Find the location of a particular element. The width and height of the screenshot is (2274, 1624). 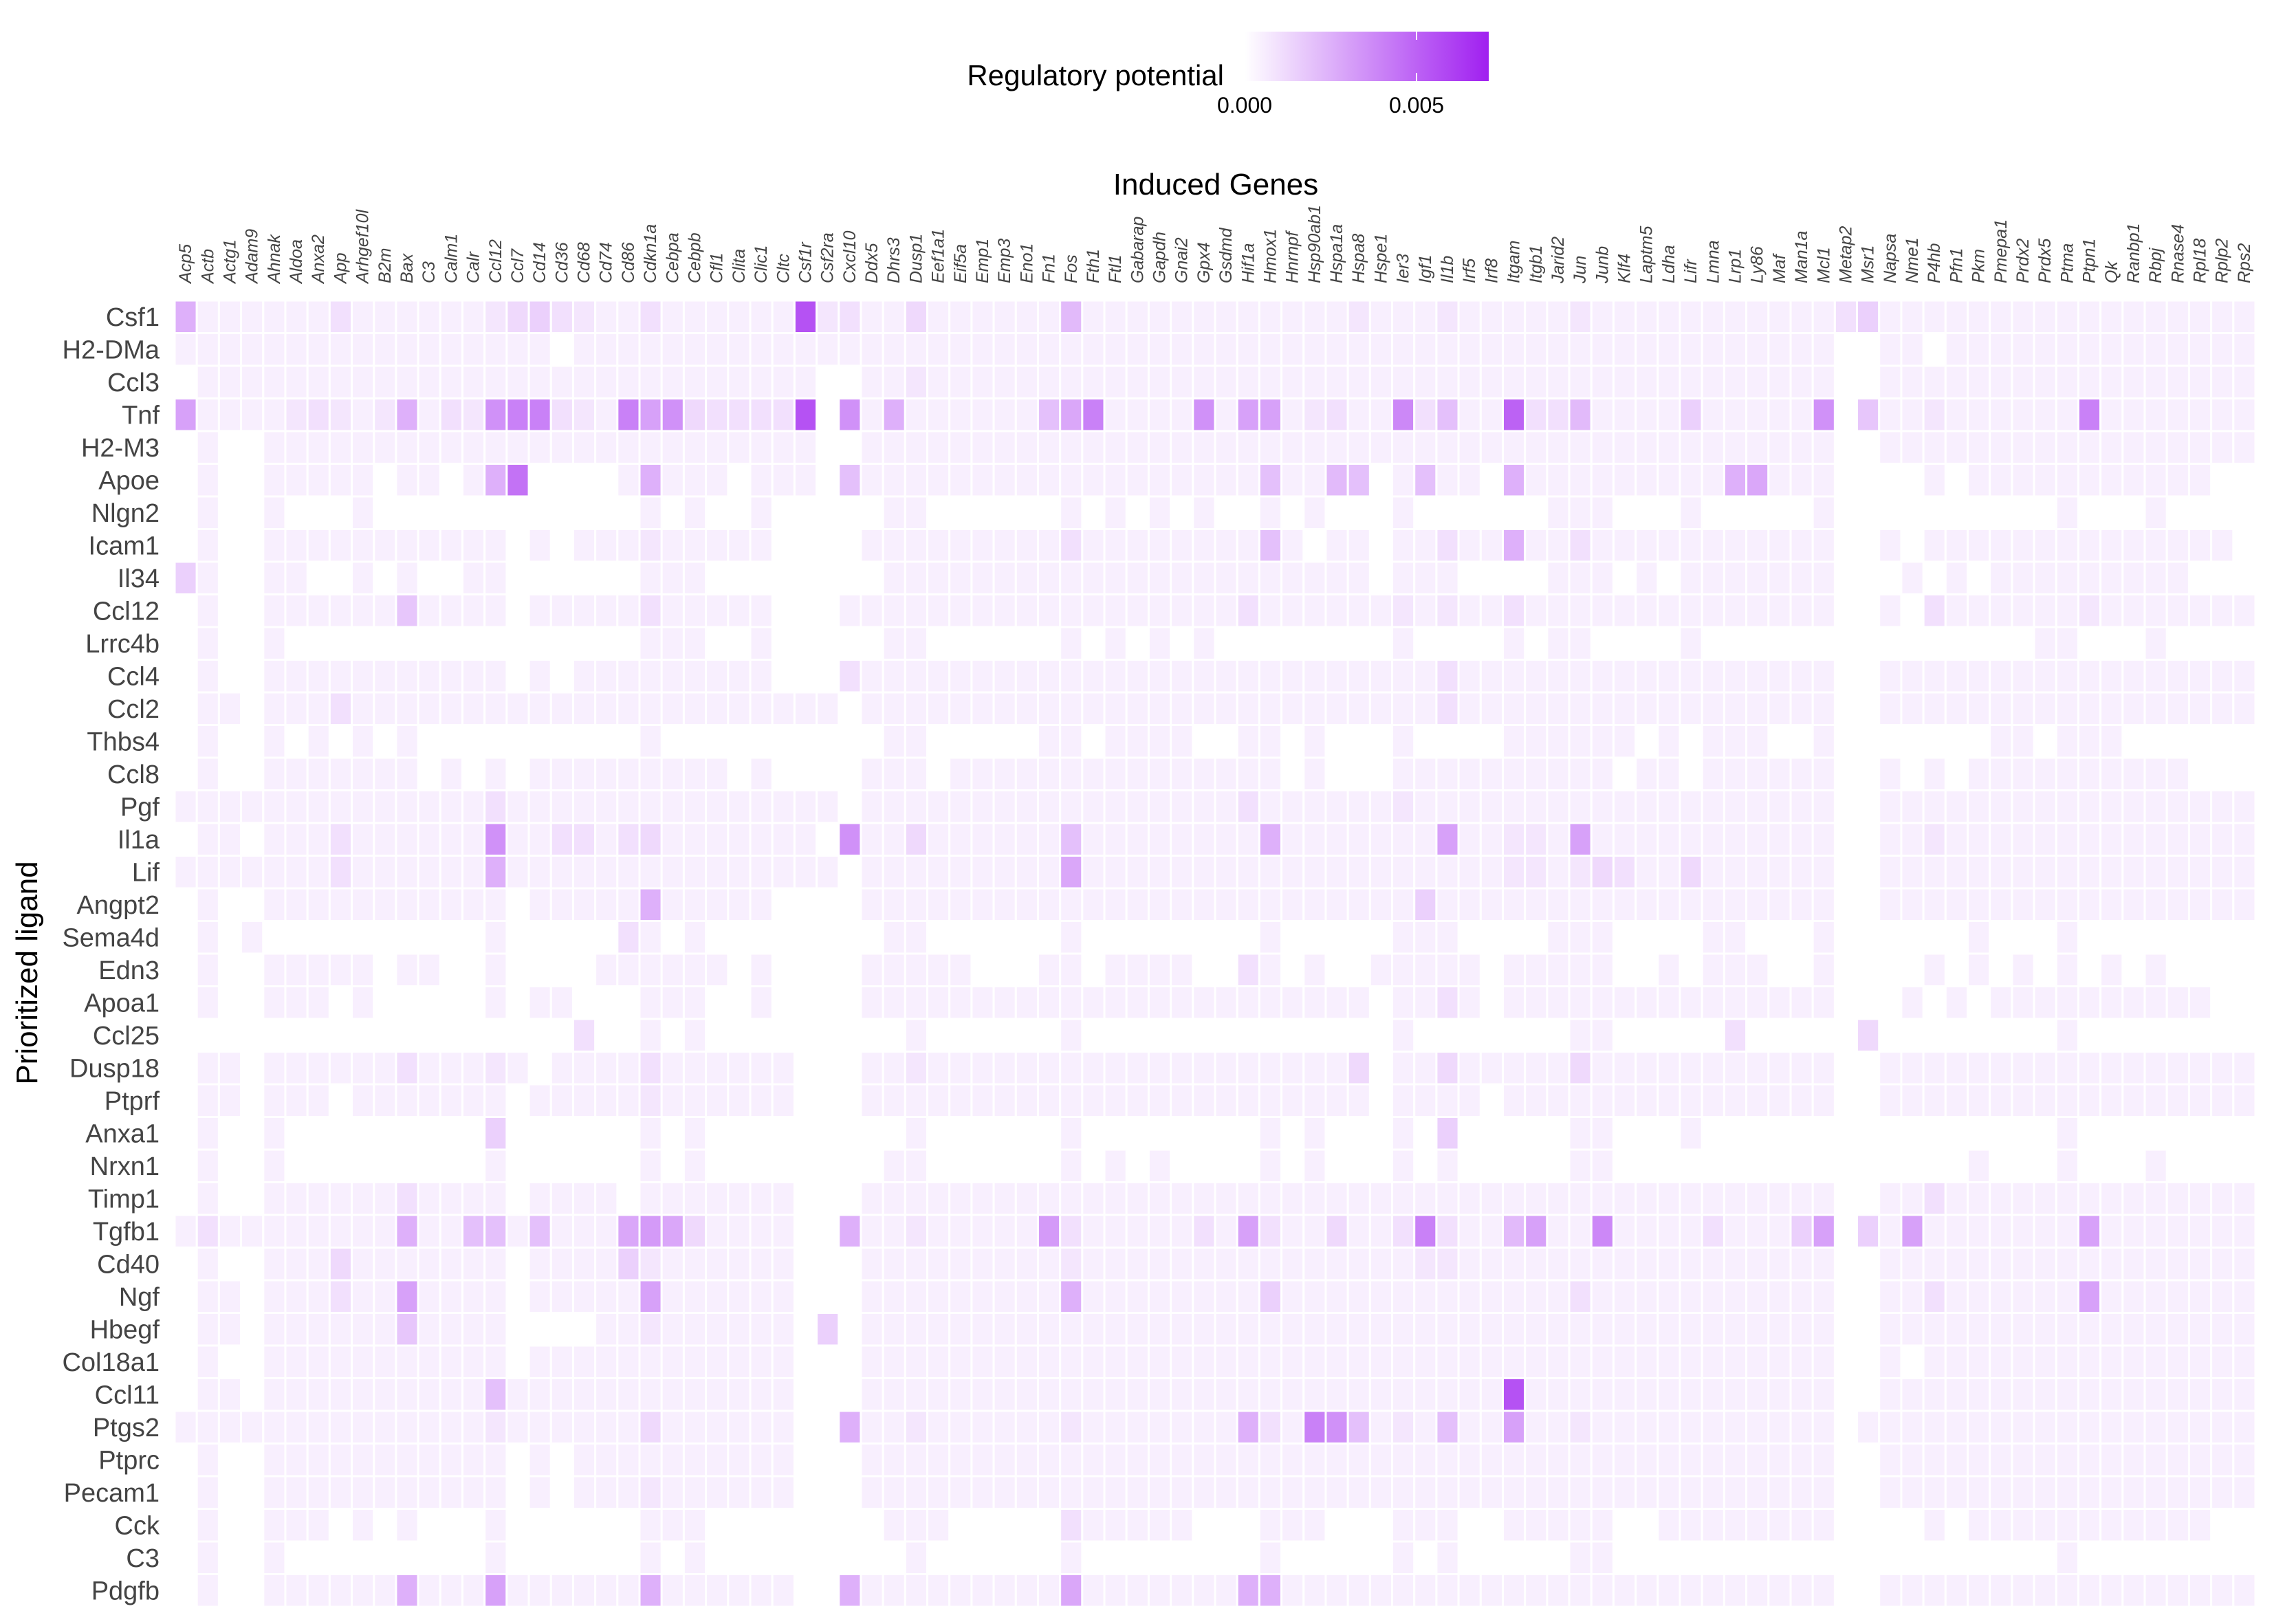

heatmap-cell-H2-M3-Nme1 is located at coordinates (1912, 447).